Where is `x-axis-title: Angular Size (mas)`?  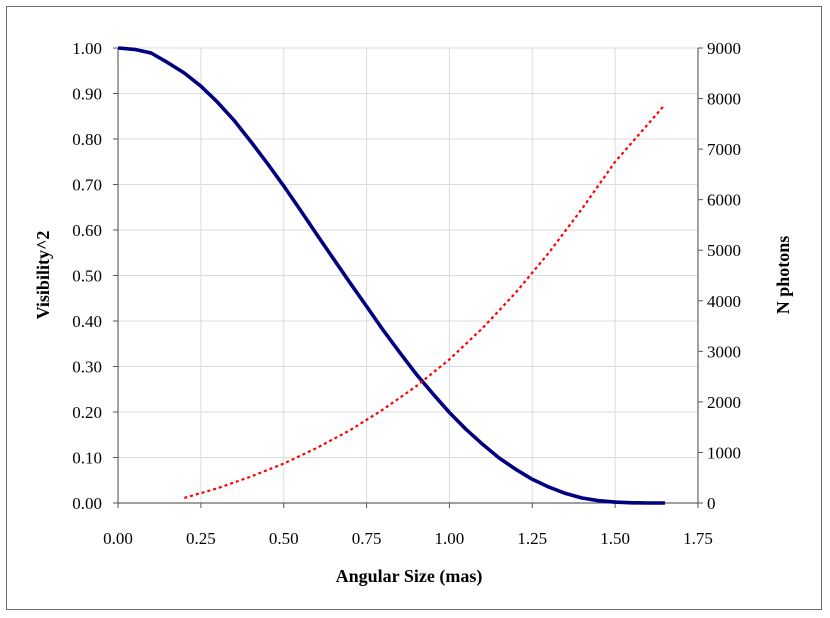
x-axis-title: Angular Size (mas) is located at coordinates (409, 576).